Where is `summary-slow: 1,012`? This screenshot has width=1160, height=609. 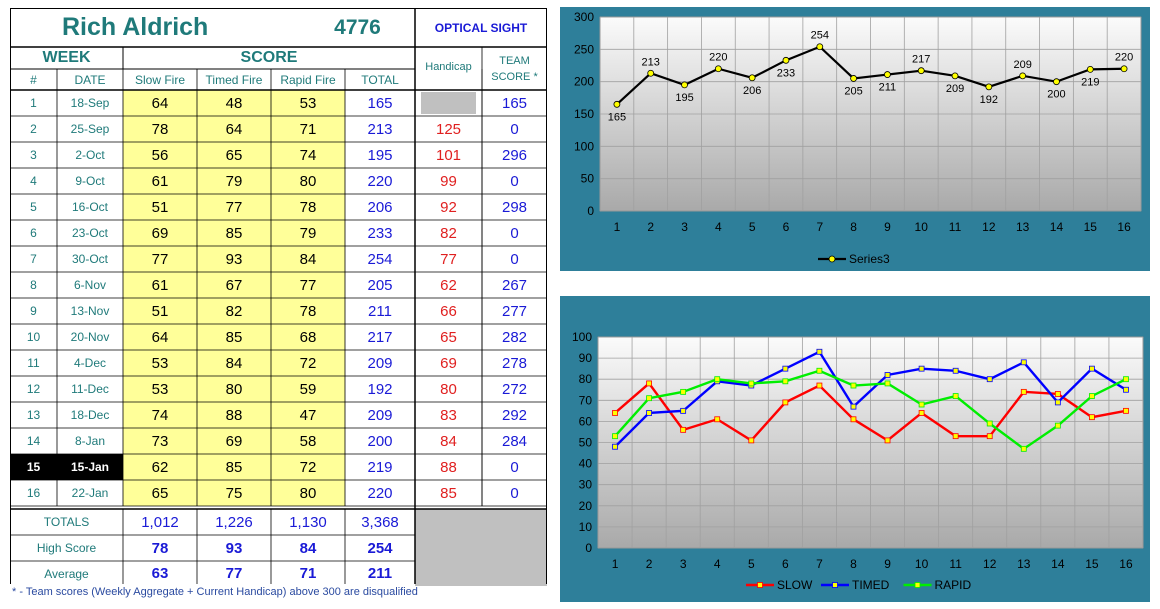
summary-slow: 1,012 is located at coordinates (160, 522).